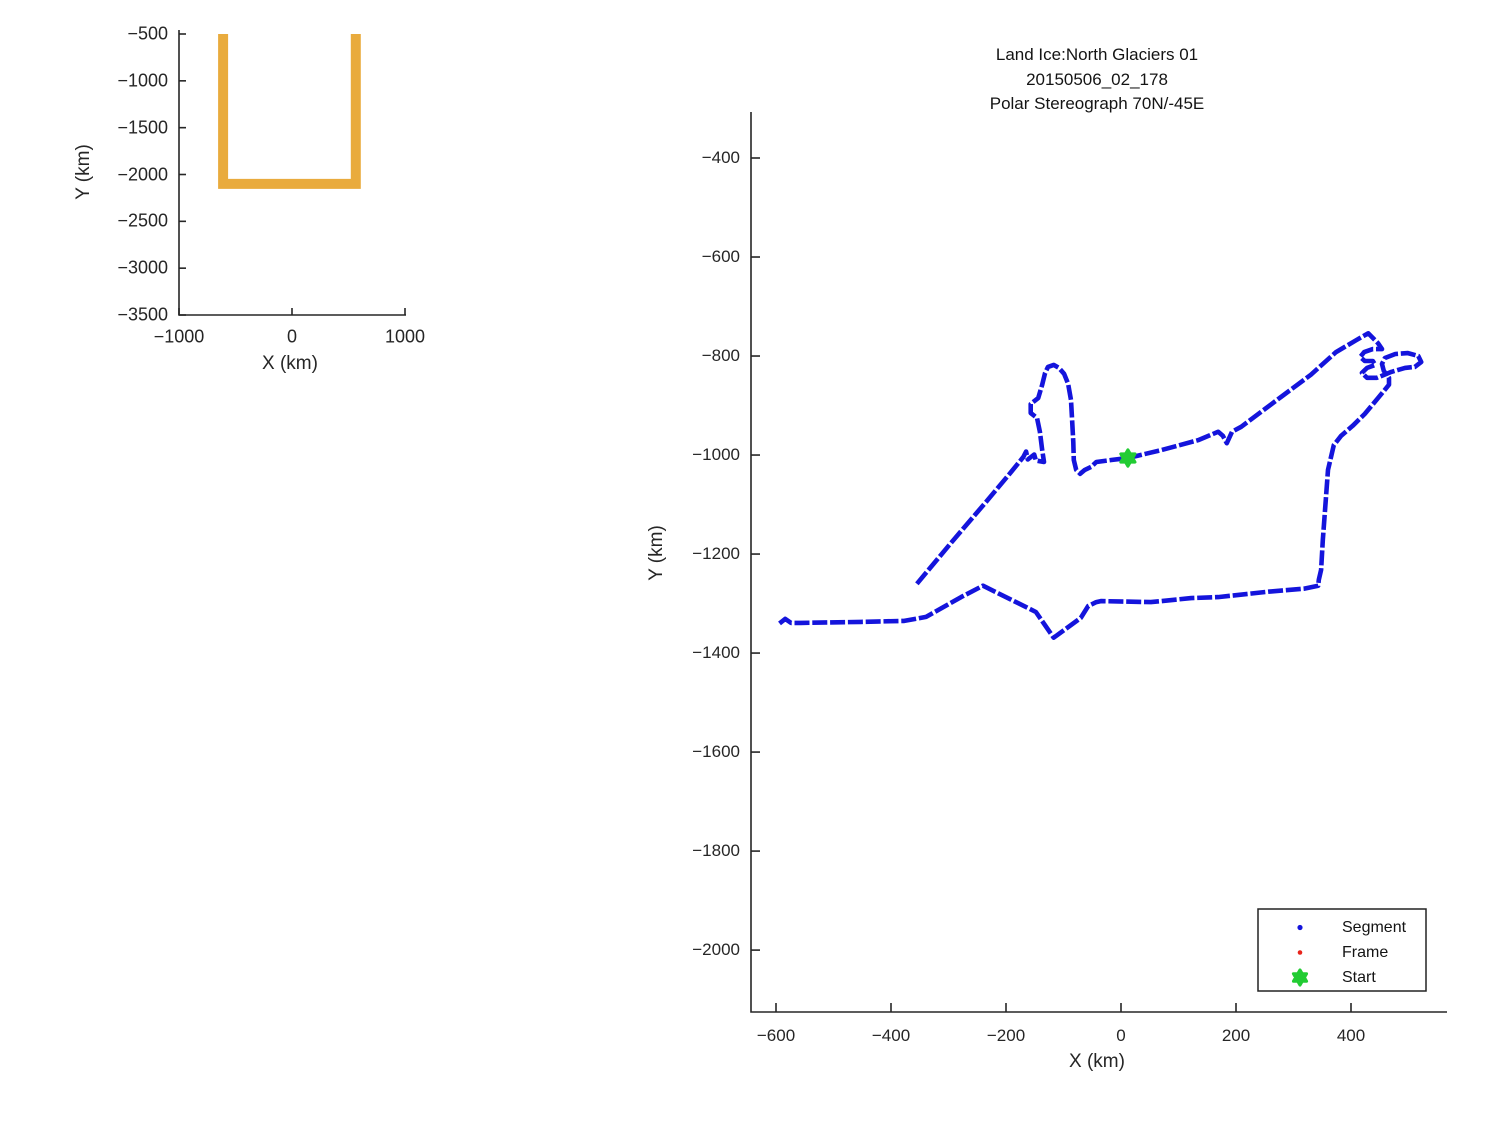 The width and height of the screenshot is (1500, 1125). I want to click on legend-segment-marker, so click(1300, 927).